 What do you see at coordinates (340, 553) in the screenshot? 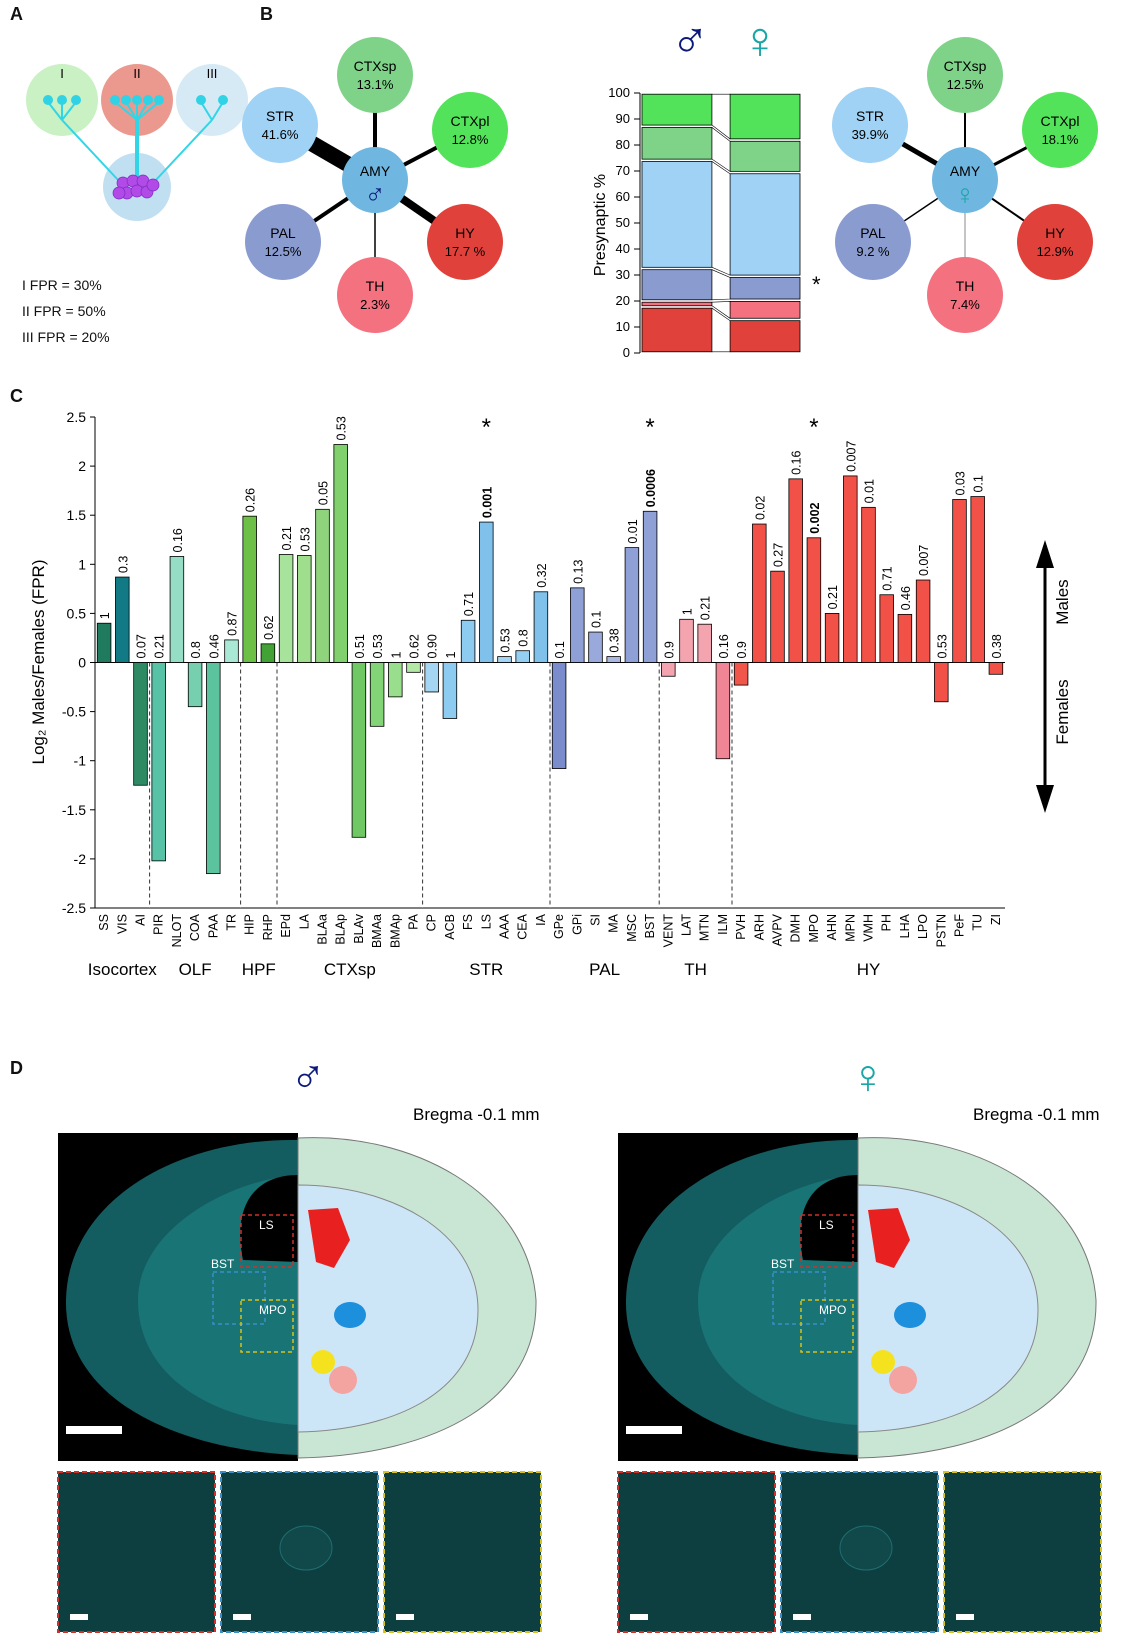
I see `bar-BLAp` at bounding box center [340, 553].